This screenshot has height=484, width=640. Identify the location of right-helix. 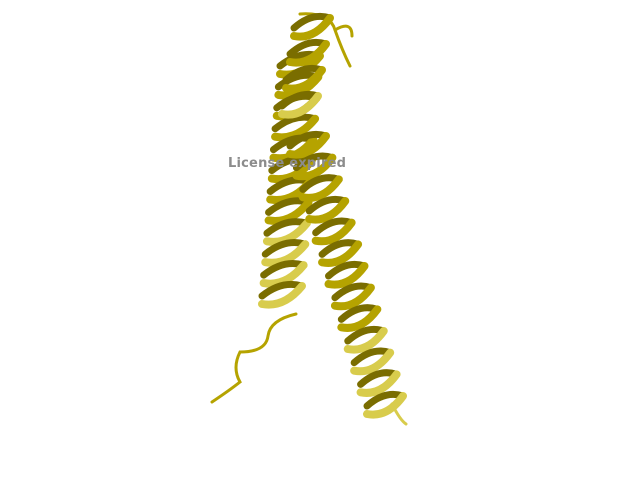
(346, 274).